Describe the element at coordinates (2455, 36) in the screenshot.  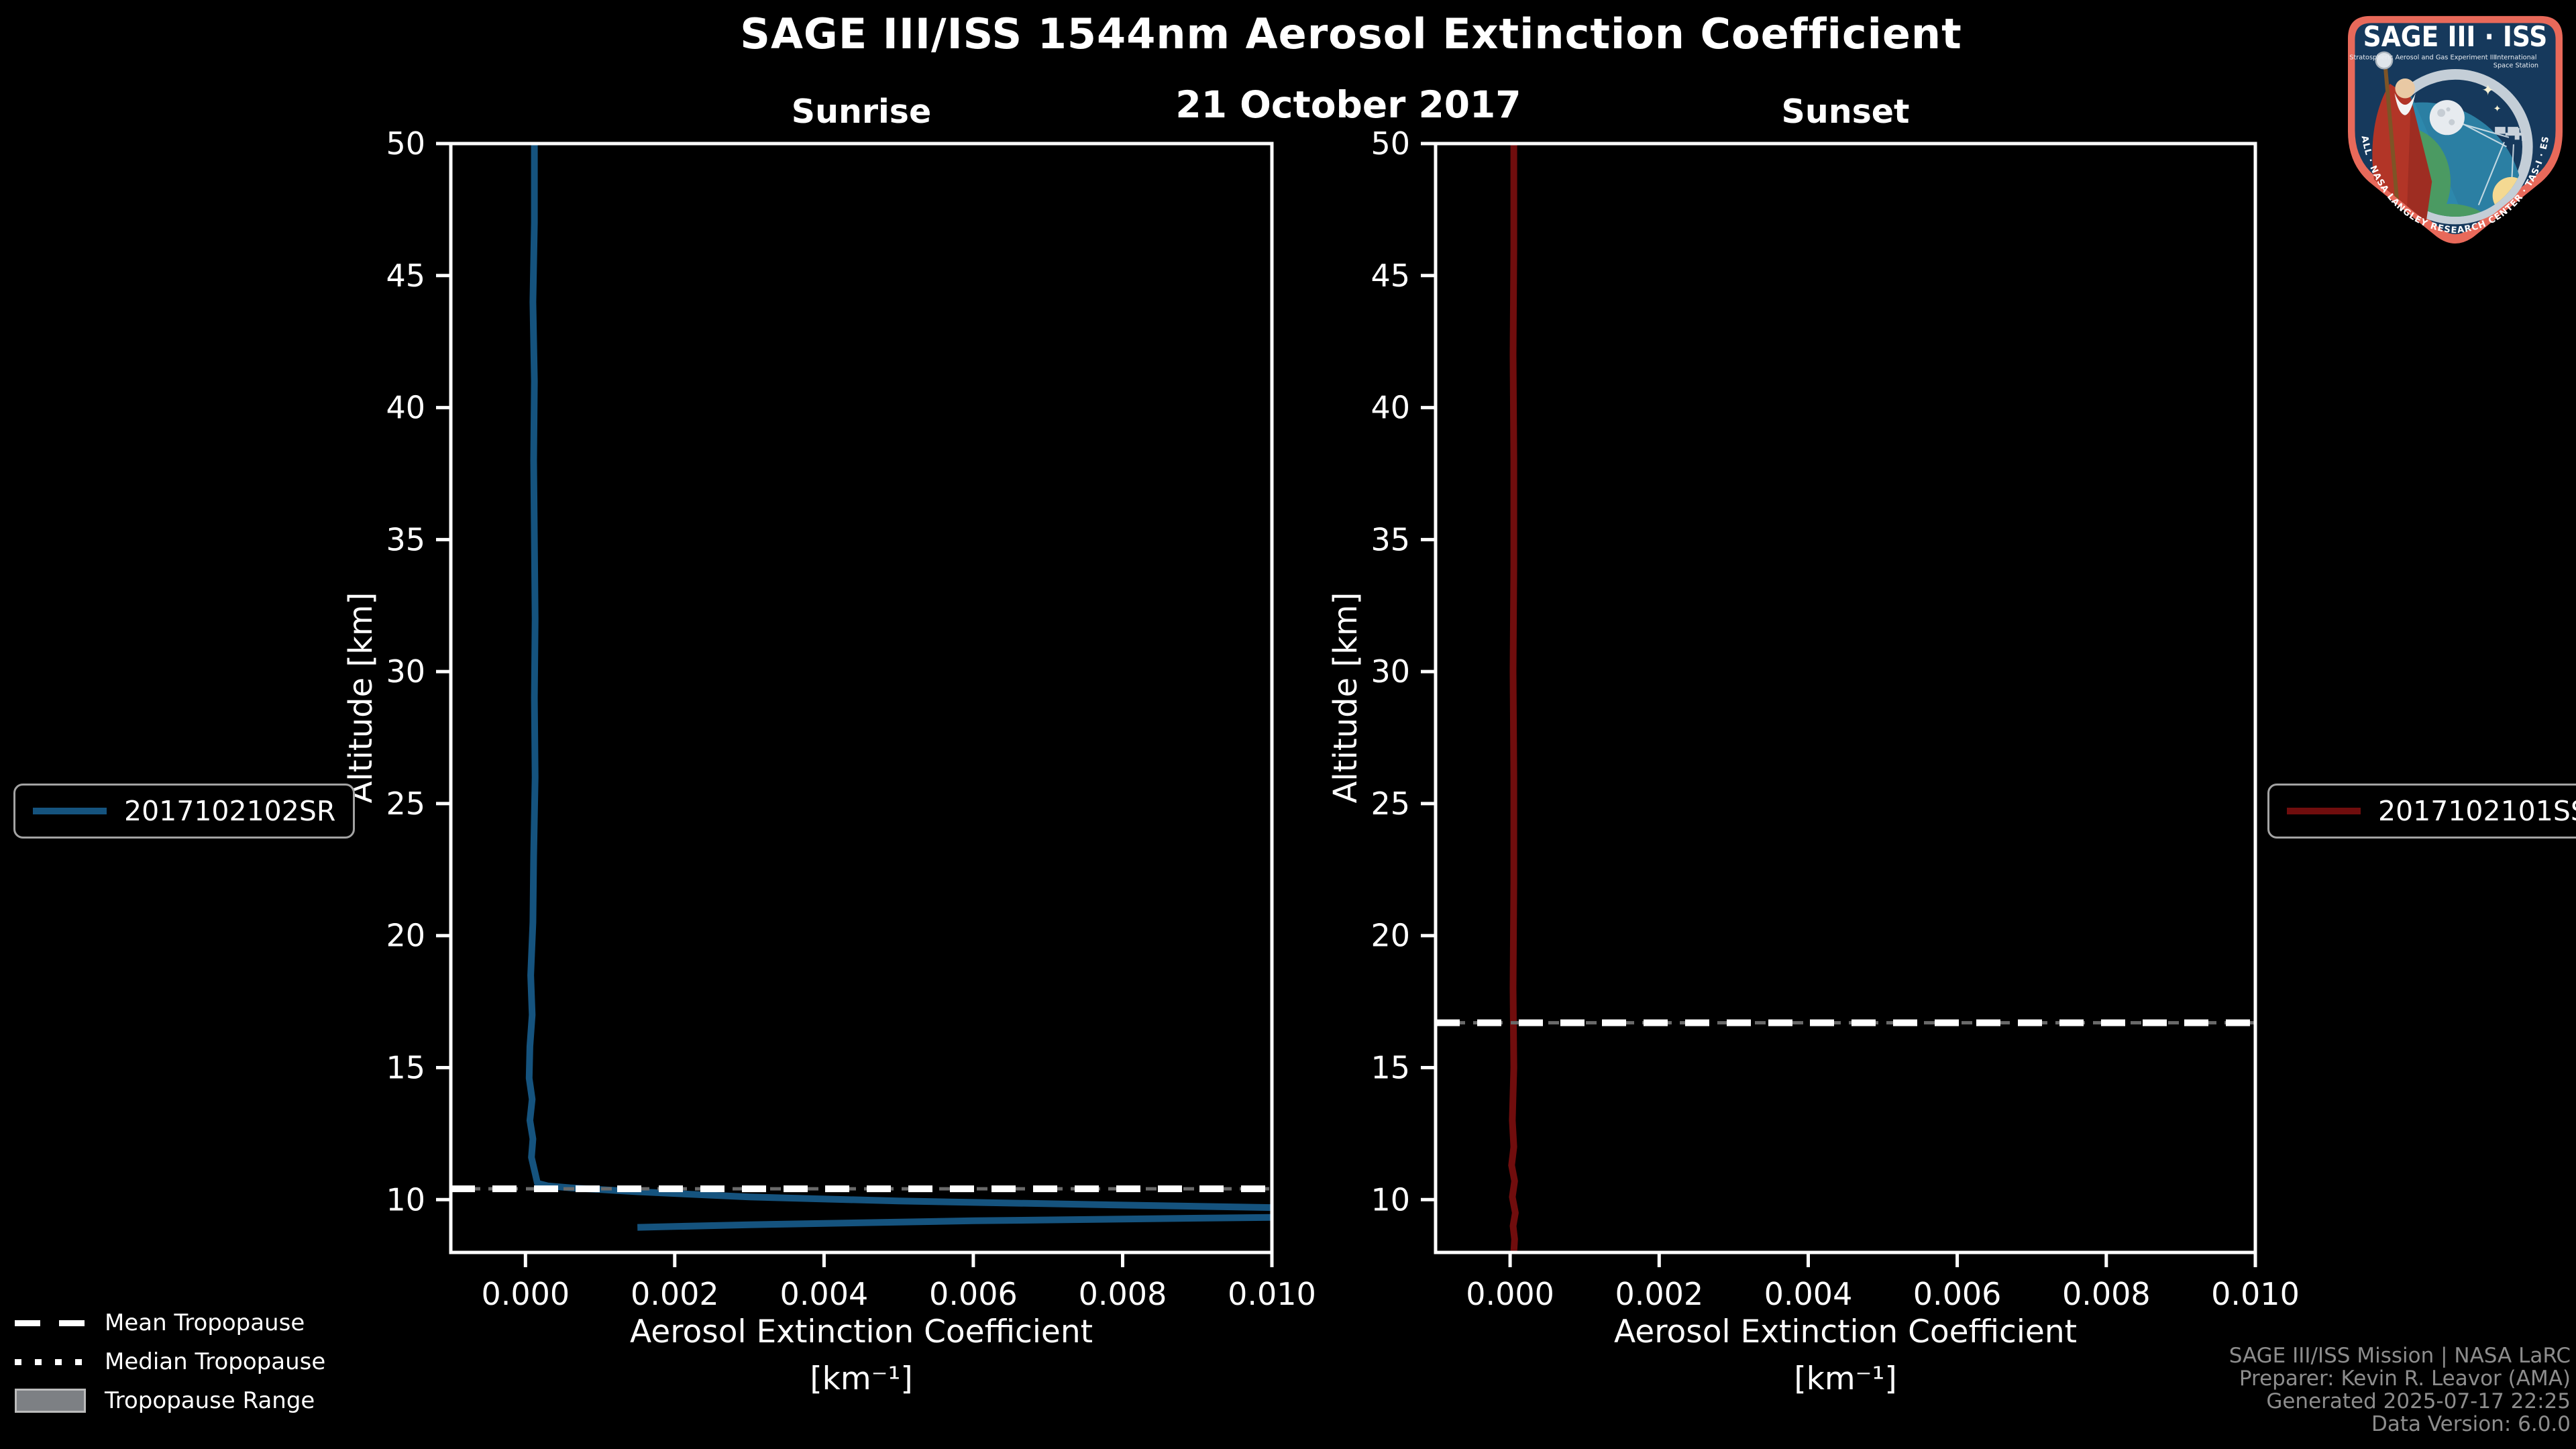
I see `patch-title: SAGE III · ISS` at that location.